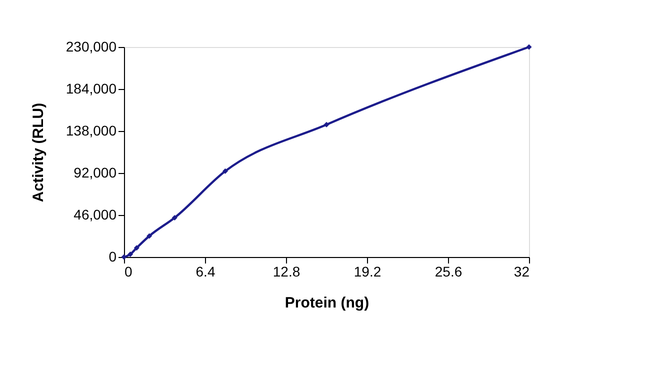 Image resolution: width=650 pixels, height=388 pixels. What do you see at coordinates (206, 272) in the screenshot?
I see `x-tick-label: 6.4` at bounding box center [206, 272].